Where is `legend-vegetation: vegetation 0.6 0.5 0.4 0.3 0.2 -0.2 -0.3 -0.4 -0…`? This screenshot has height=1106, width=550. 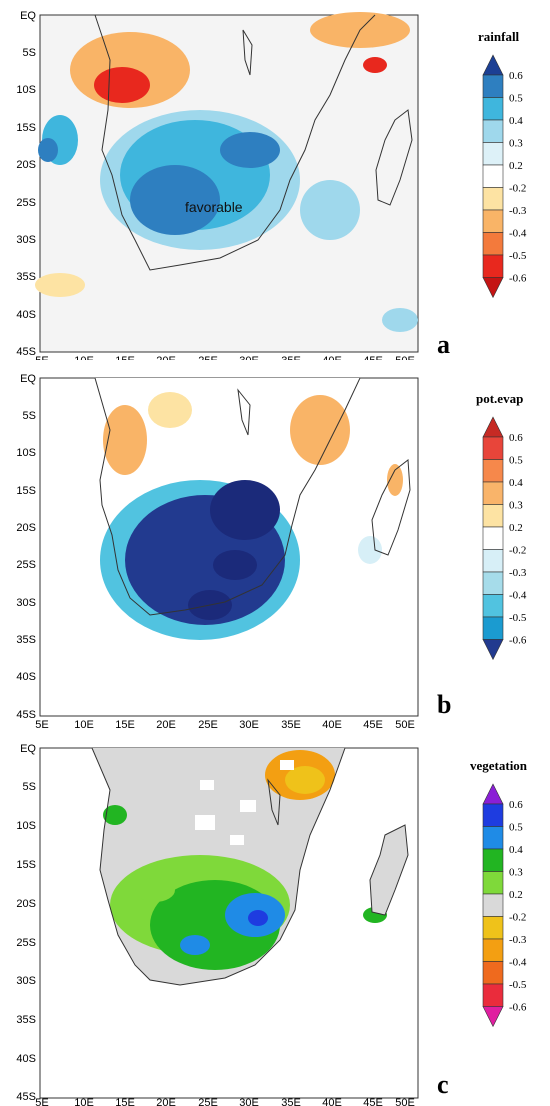 legend-vegetation: vegetation 0.6 0.5 0.4 0.3 0.2 -0.2 -0.3 -0.4 -0… is located at coordinates (499, 893).